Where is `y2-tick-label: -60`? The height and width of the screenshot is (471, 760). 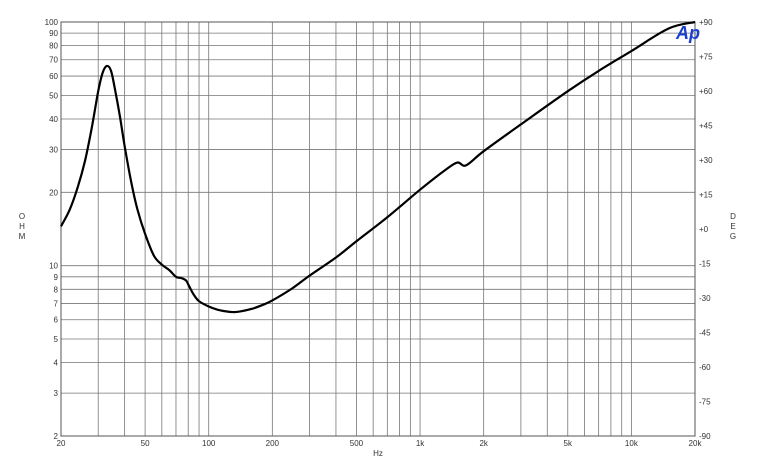
y2-tick-label: -60 is located at coordinates (705, 367).